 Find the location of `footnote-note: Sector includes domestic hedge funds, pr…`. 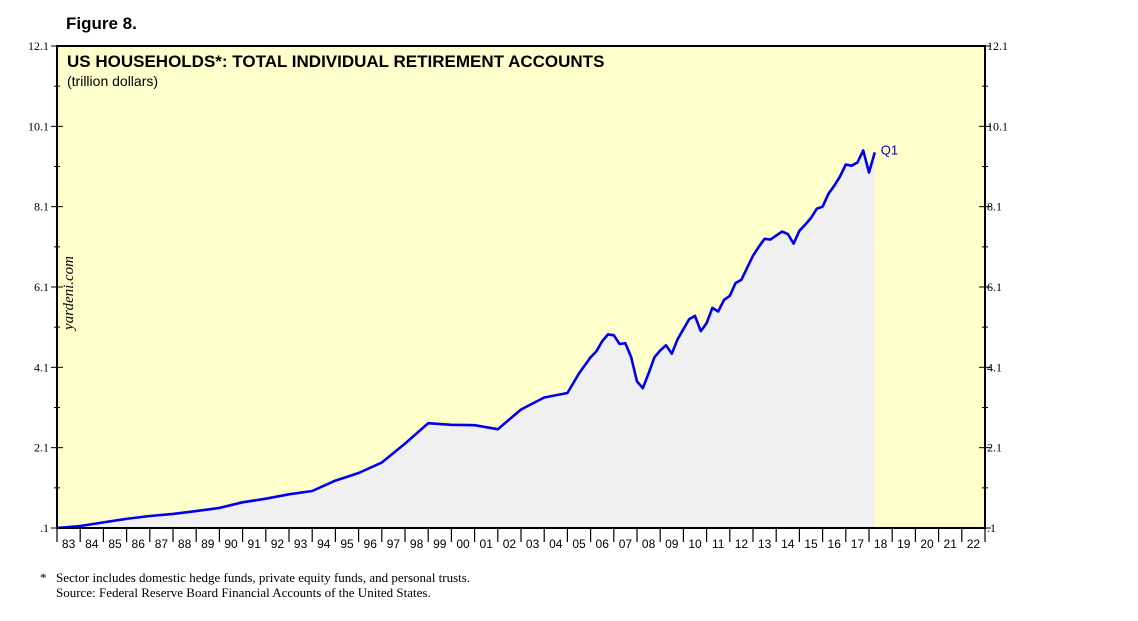

footnote-note: Sector includes domestic hedge funds, pr… is located at coordinates (263, 577).